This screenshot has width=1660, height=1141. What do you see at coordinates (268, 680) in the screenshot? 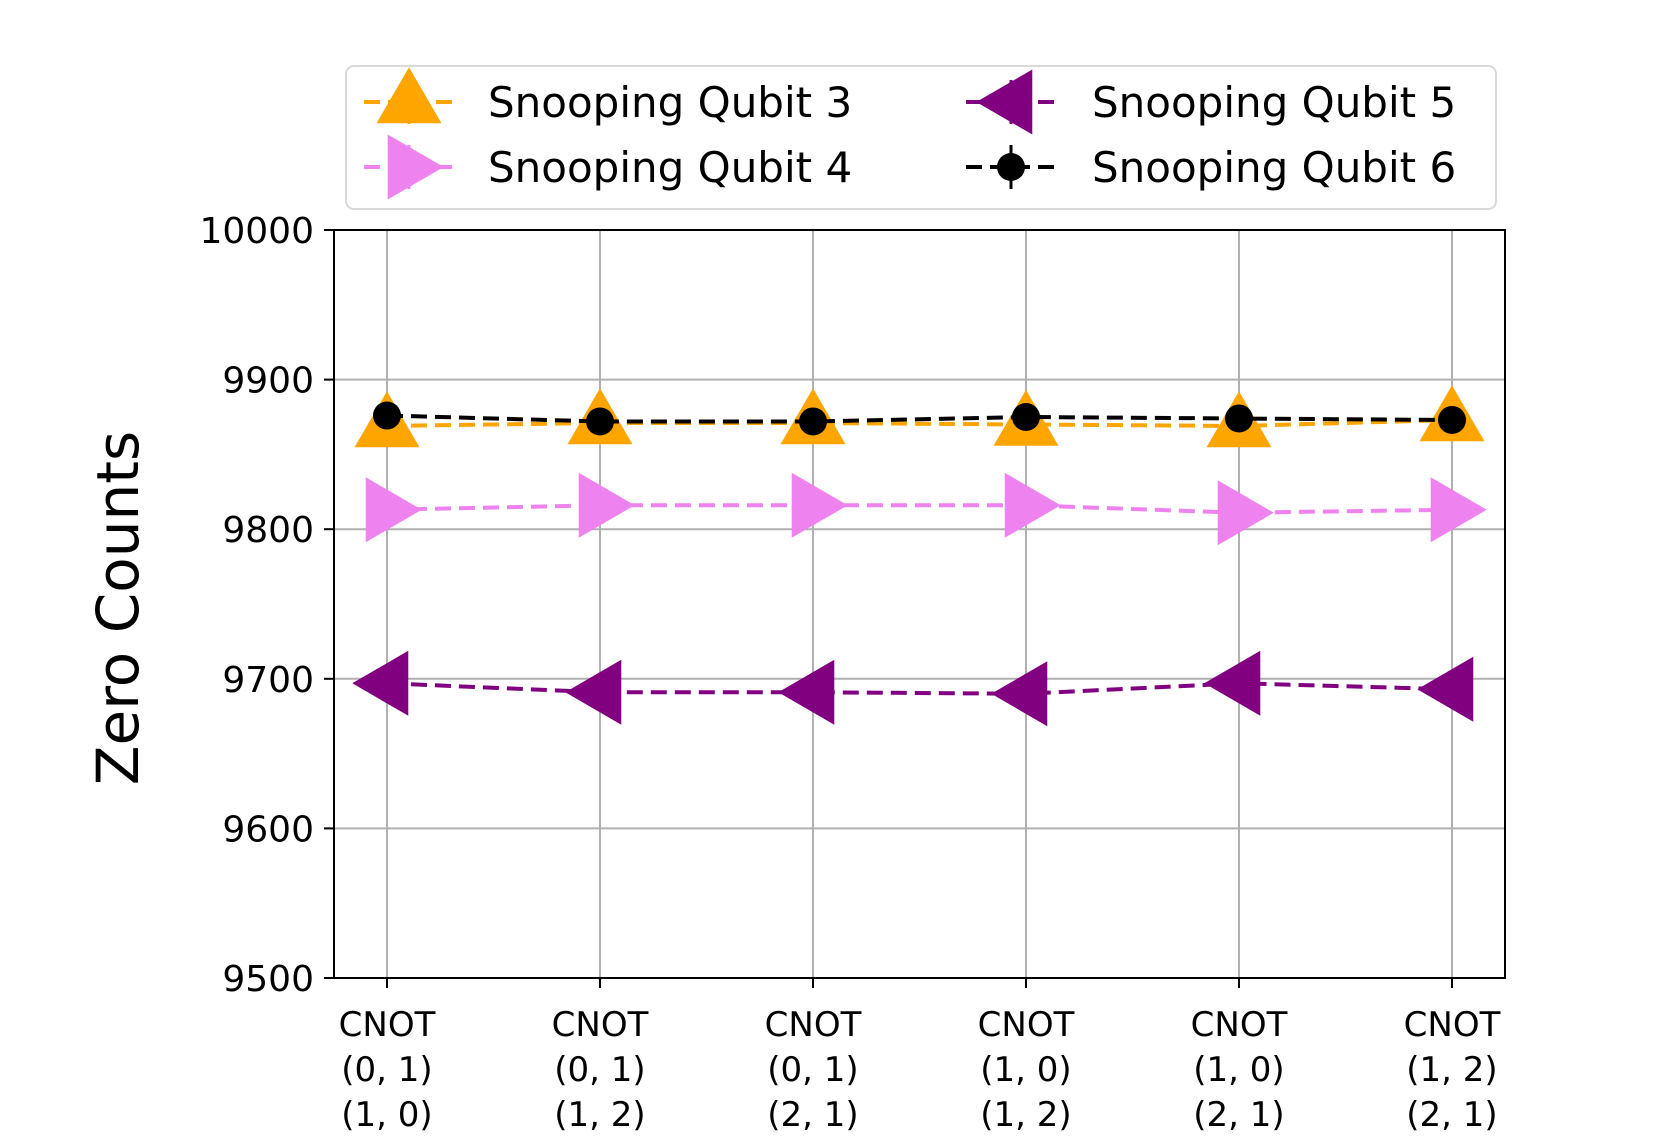
I see `y-tick-label: 9700` at bounding box center [268, 680].